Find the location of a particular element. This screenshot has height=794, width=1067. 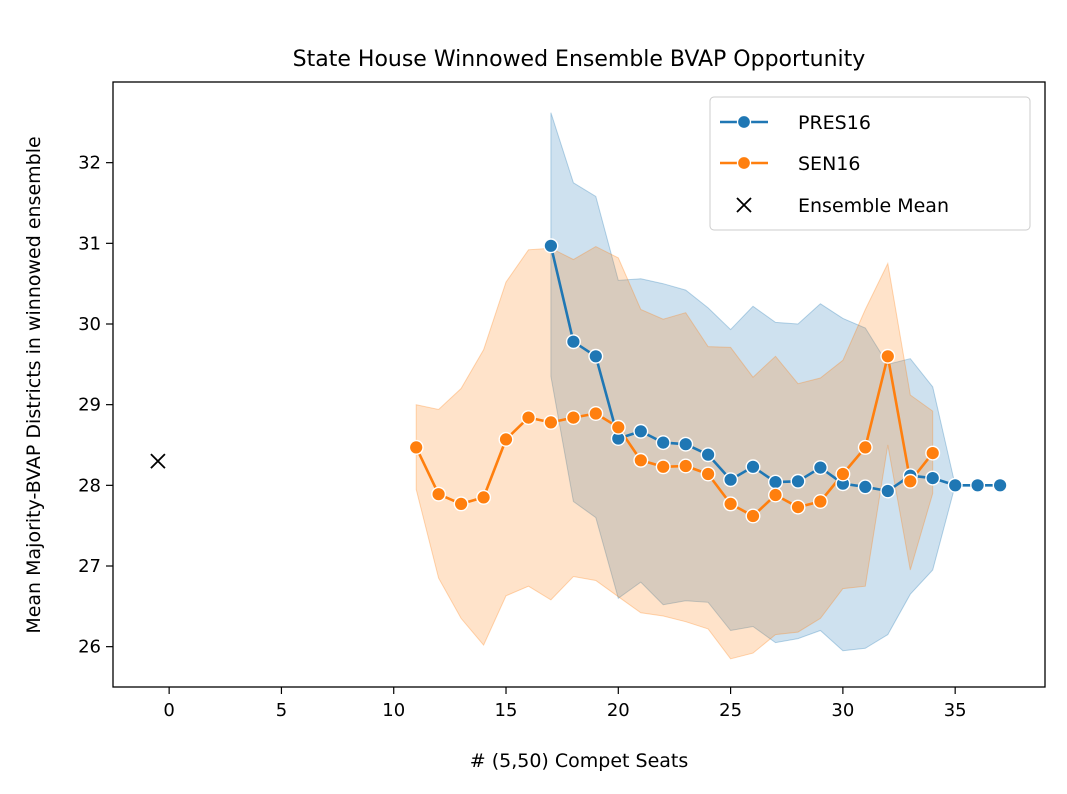

y-tick-label: 27 is located at coordinates (89, 566).